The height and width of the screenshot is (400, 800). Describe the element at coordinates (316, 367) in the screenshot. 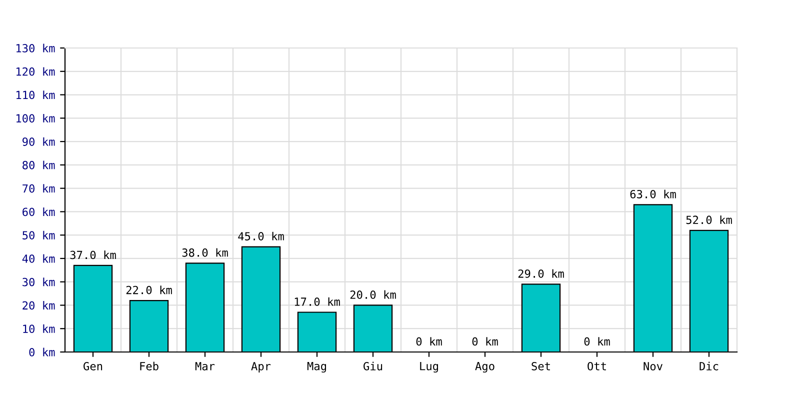

I see `x-tick-label: Mag` at that location.